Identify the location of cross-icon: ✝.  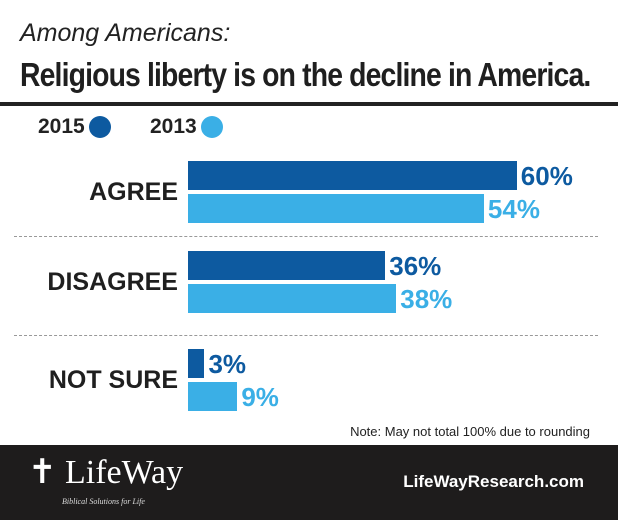
(42, 472).